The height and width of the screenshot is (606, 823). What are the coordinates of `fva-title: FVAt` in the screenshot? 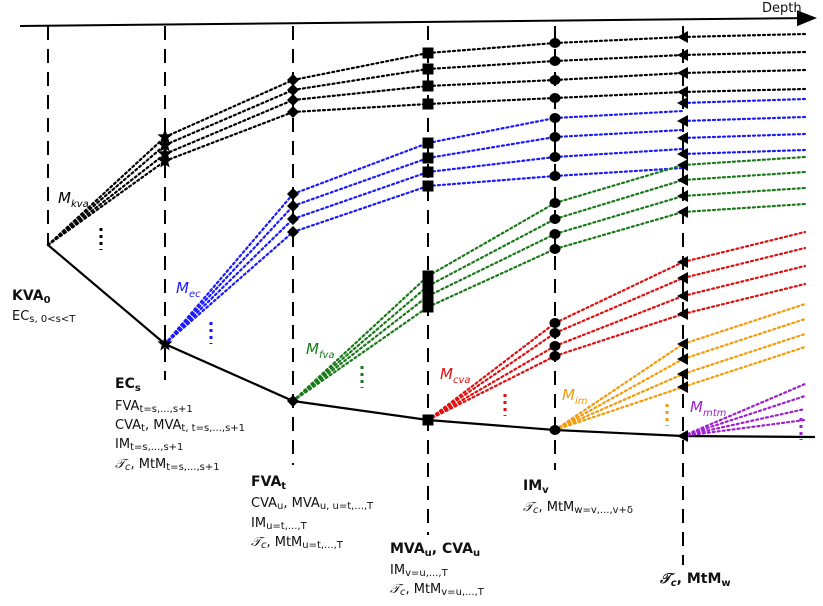 It's located at (268, 483).